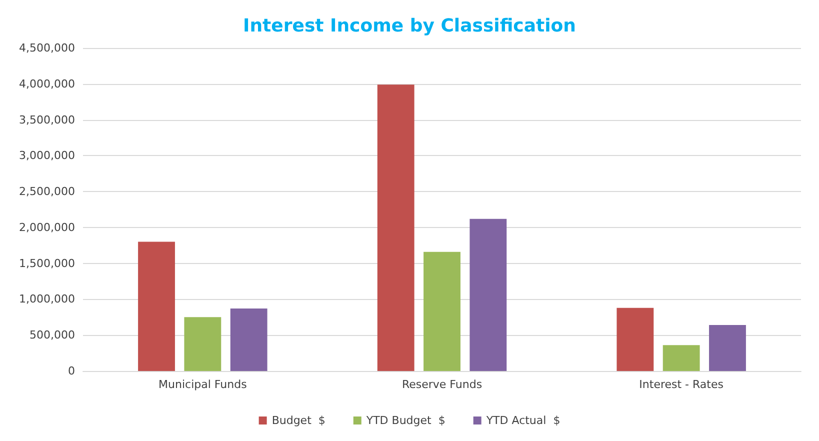 This screenshot has width=819, height=441. I want to click on x-tick-label: Municipal Funds, so click(203, 384).